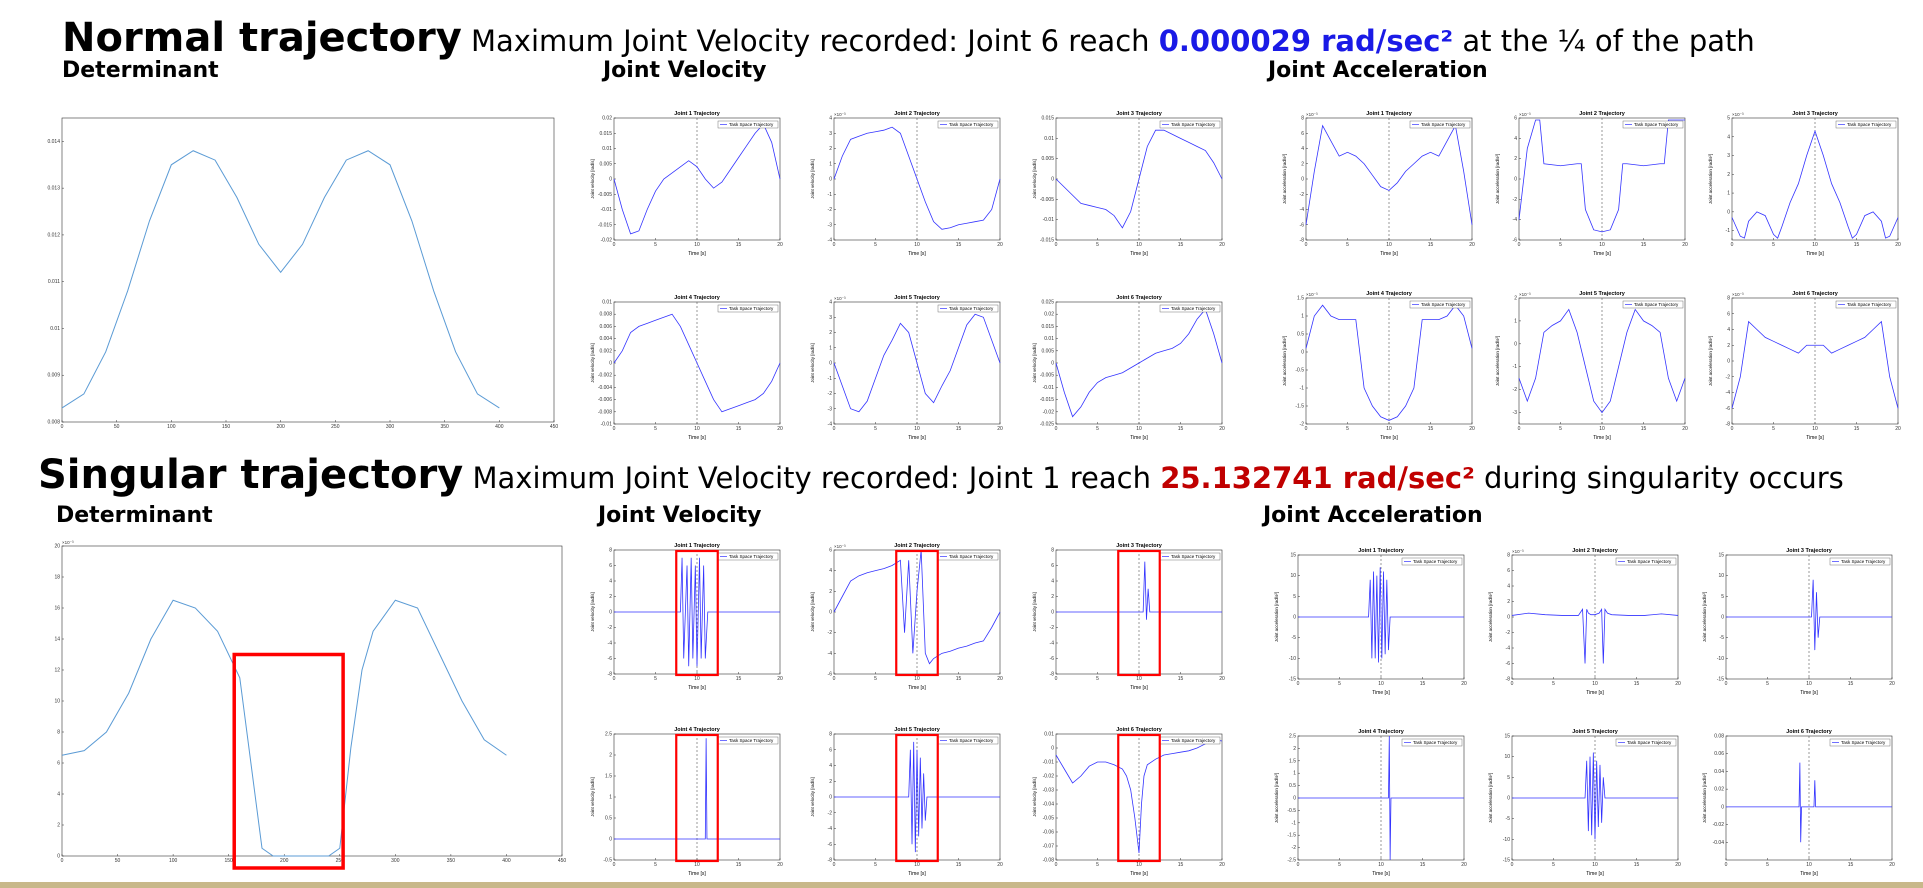 Image resolution: width=1923 pixels, height=888 pixels. What do you see at coordinates (1049, 791) in the screenshot?
I see `y-tick-label: -0.03` at bounding box center [1049, 791].